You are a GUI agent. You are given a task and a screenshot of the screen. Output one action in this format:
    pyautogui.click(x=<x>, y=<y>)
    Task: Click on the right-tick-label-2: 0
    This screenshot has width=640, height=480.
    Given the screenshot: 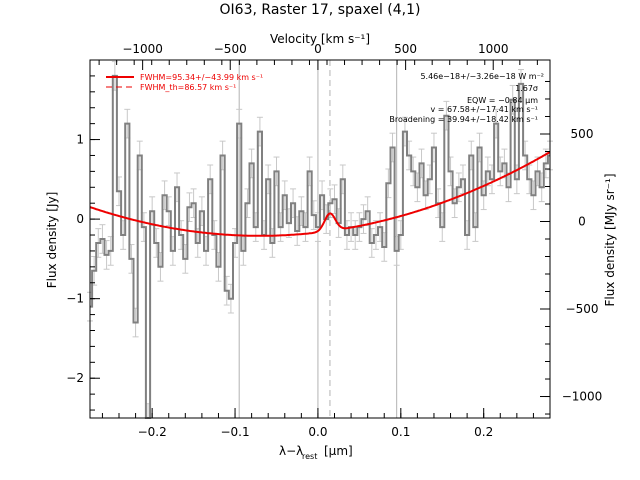 What is the action you would take?
    pyautogui.click(x=582, y=221)
    